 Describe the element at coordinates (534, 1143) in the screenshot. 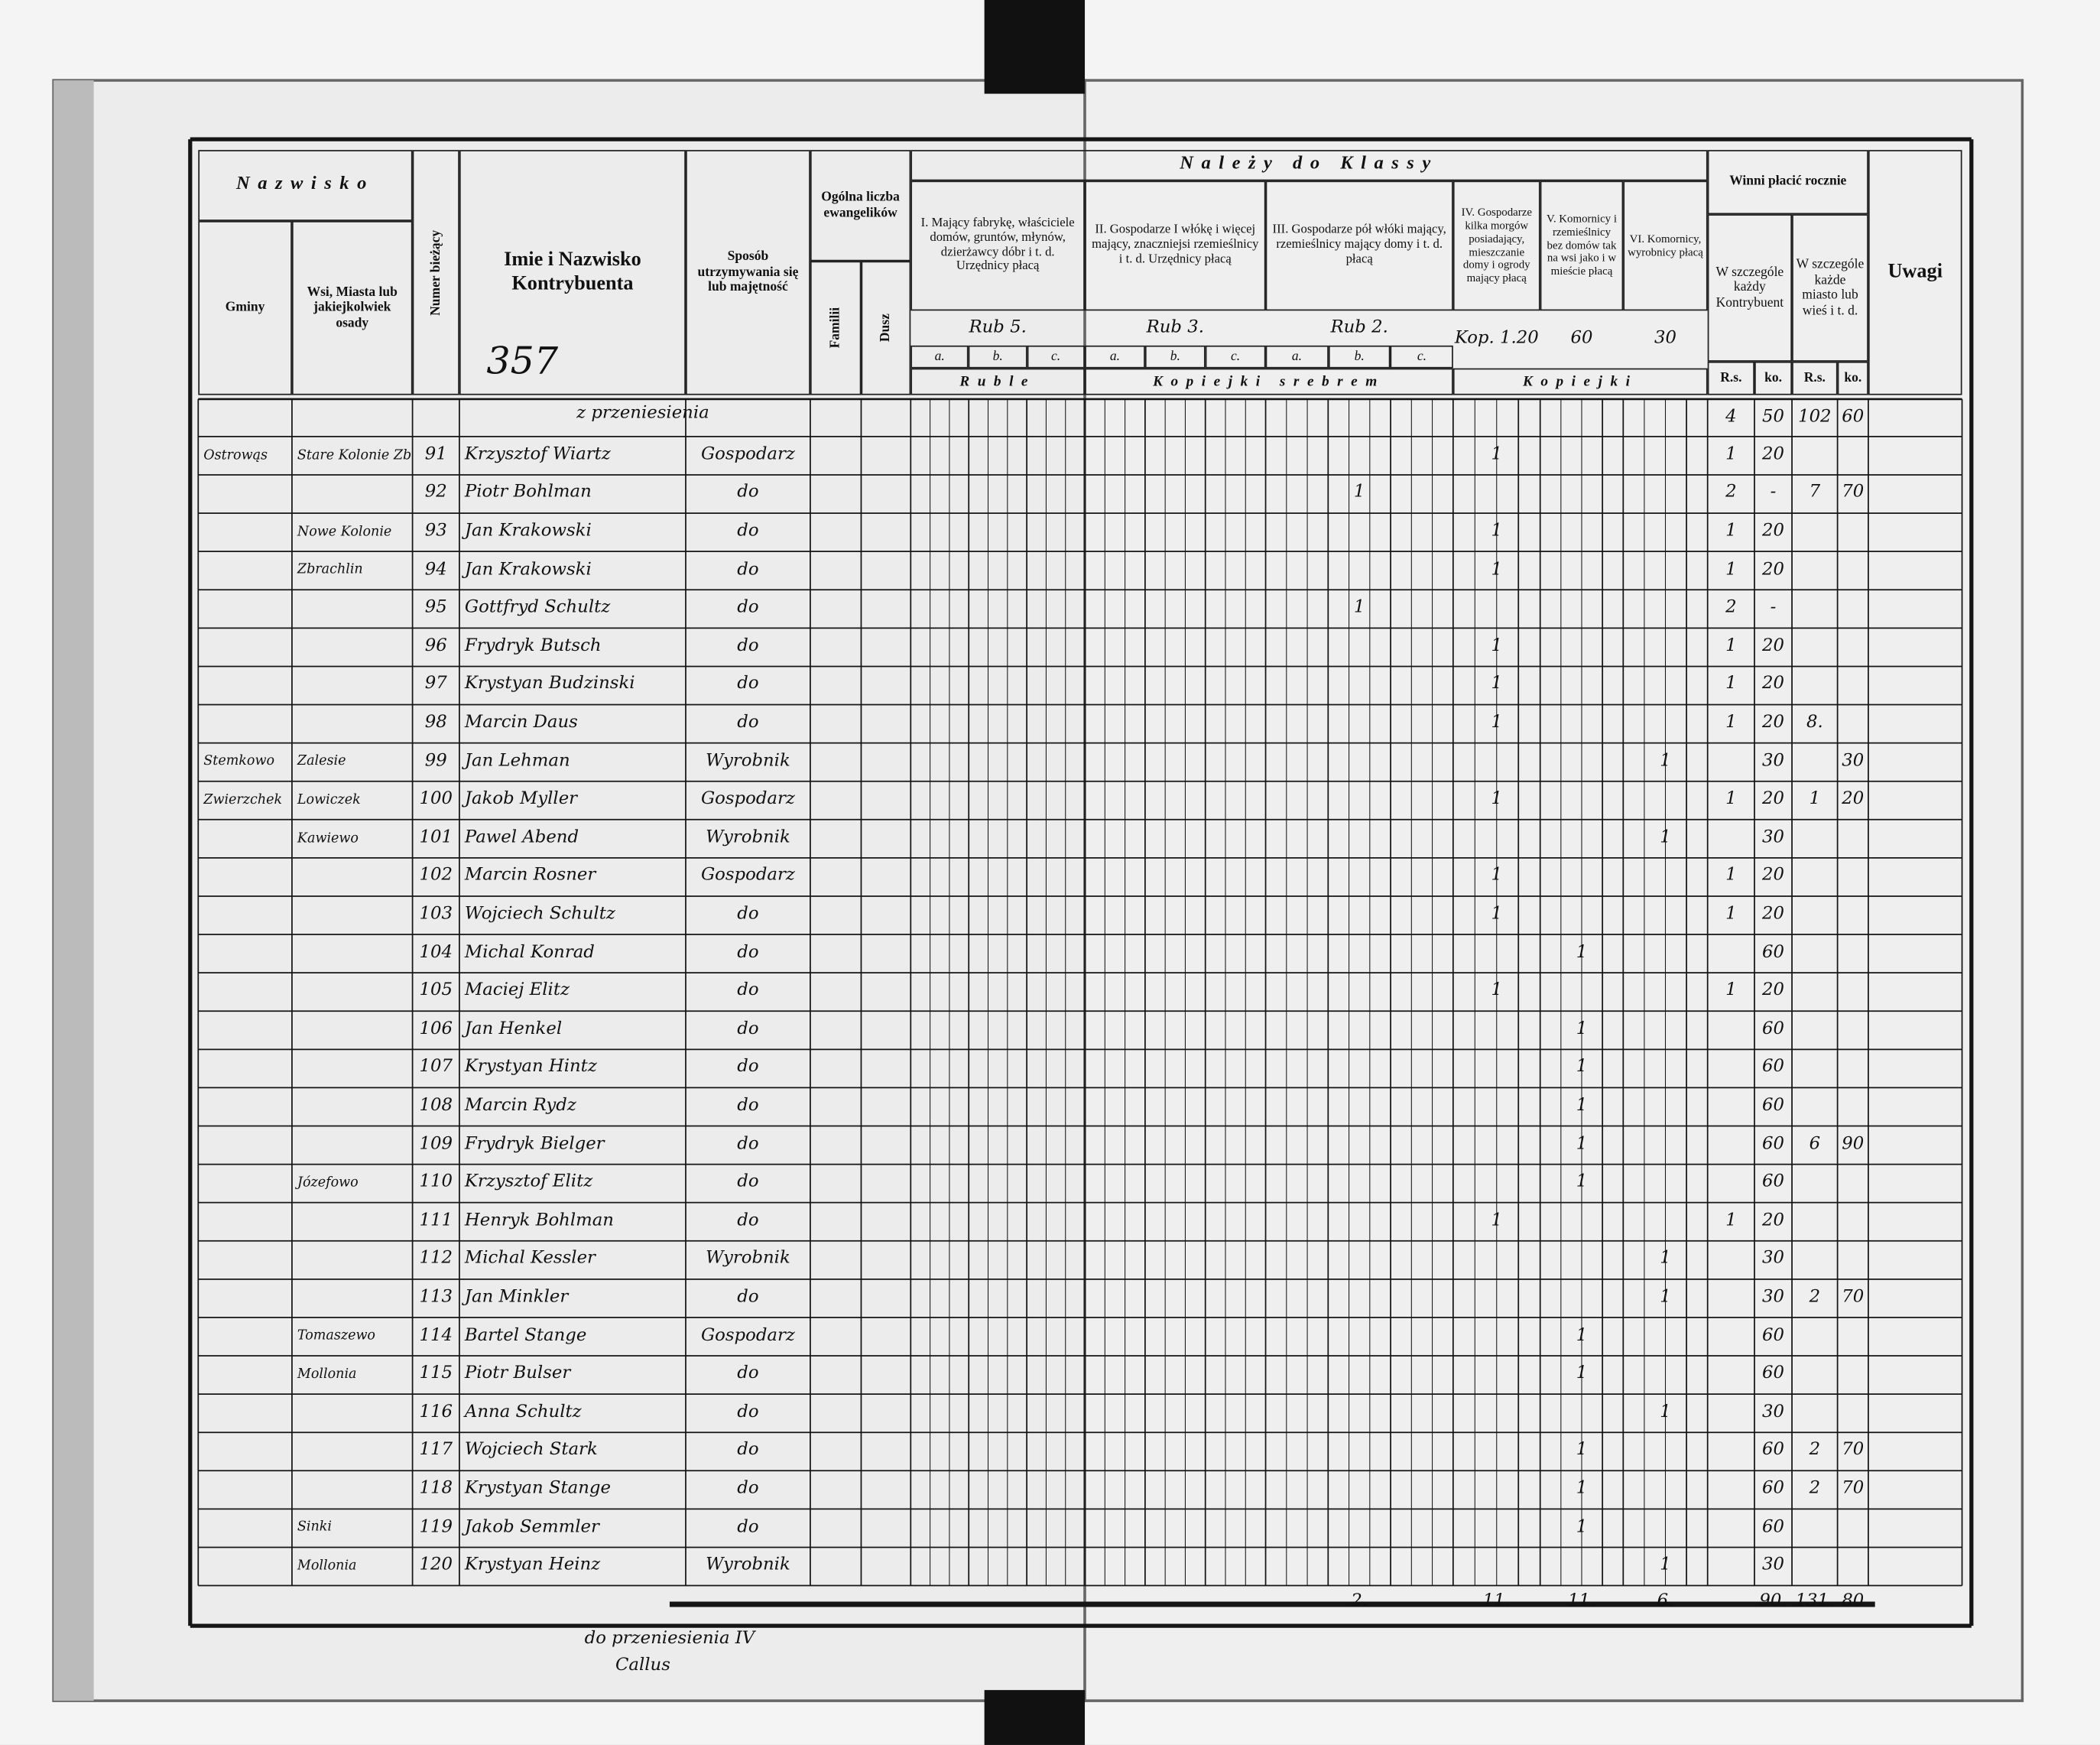

I see `row-name: Frydryk Bielger` at that location.